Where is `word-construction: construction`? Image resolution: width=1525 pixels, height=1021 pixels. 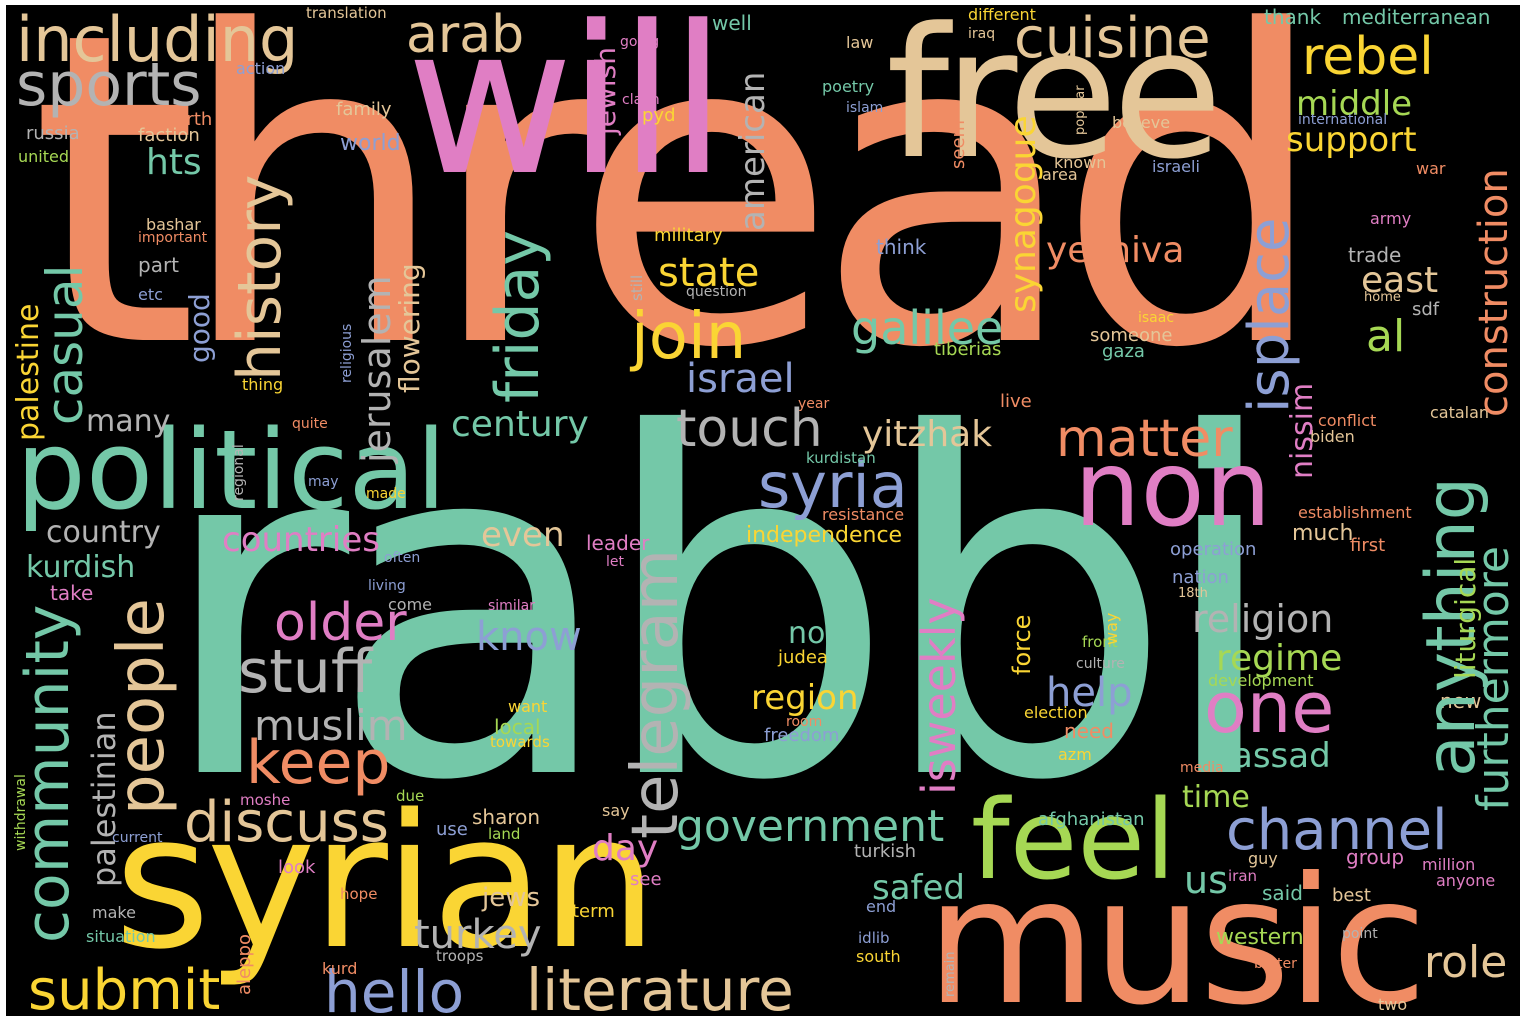
word-construction: construction is located at coordinates (1494, 292).